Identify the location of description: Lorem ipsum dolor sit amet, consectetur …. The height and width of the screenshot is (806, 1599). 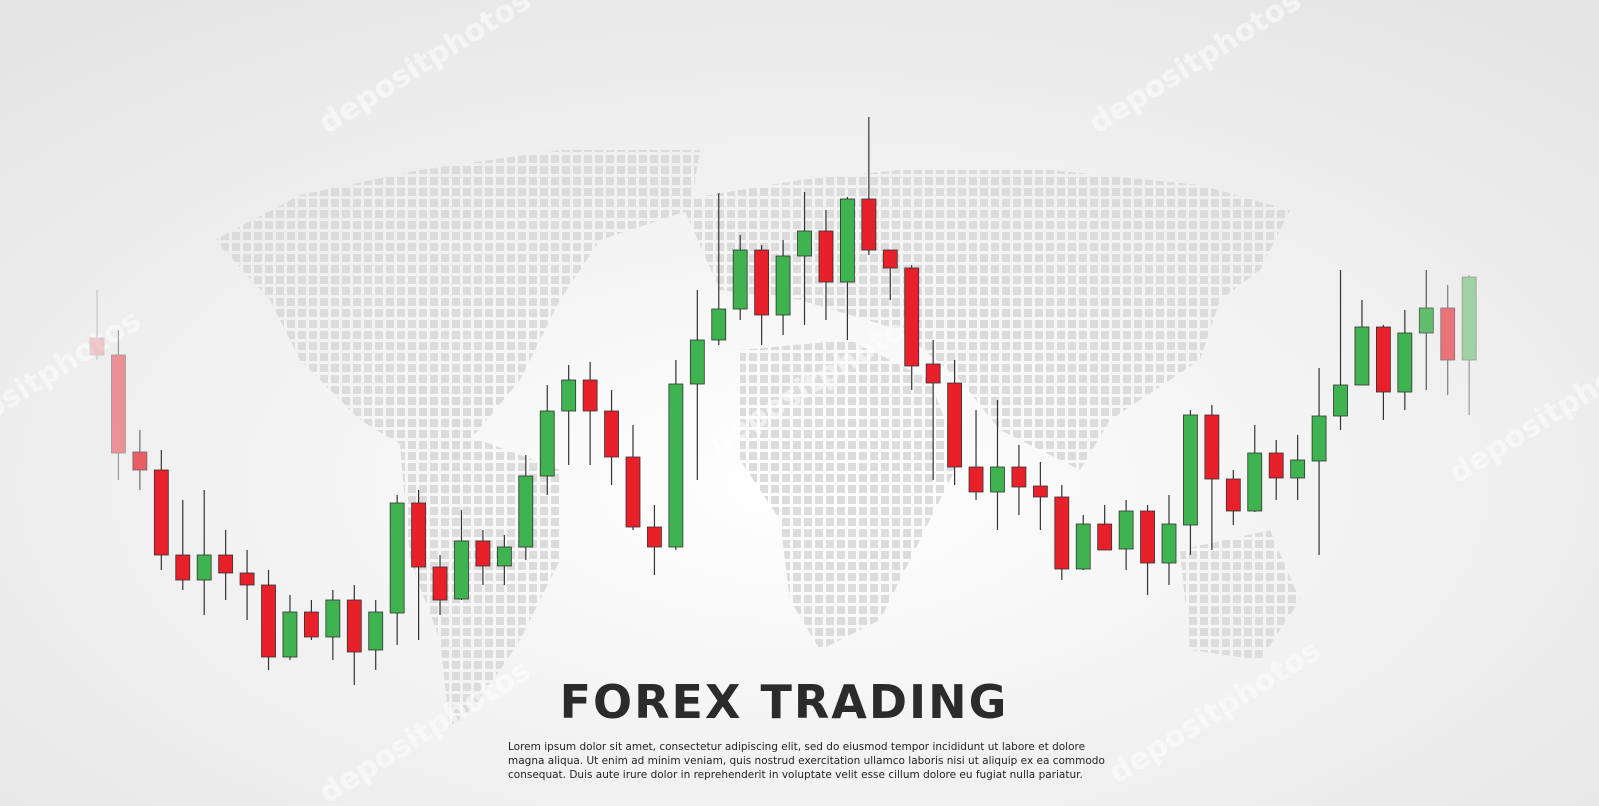
(806, 761).